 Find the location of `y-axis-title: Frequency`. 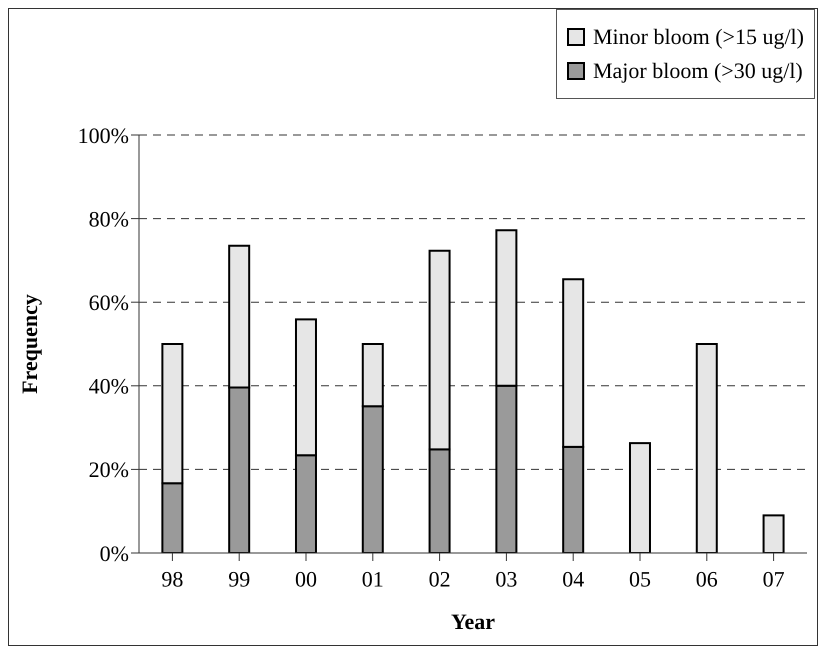

y-axis-title: Frequency is located at coordinates (29, 344).